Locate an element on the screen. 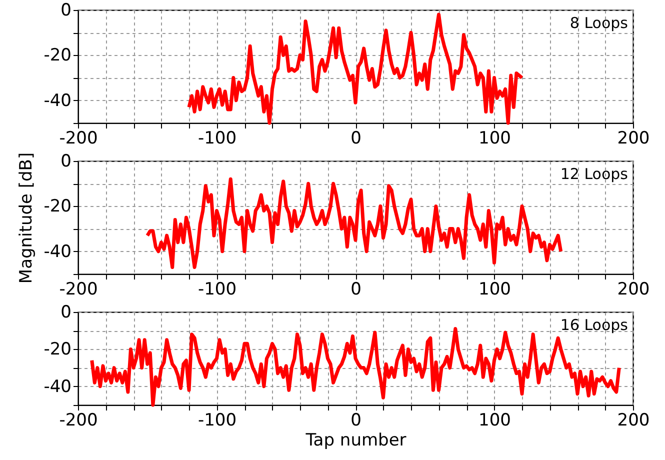 The image size is (665, 460). y-axis-title: Magnitude [dB] is located at coordinates (26, 218).